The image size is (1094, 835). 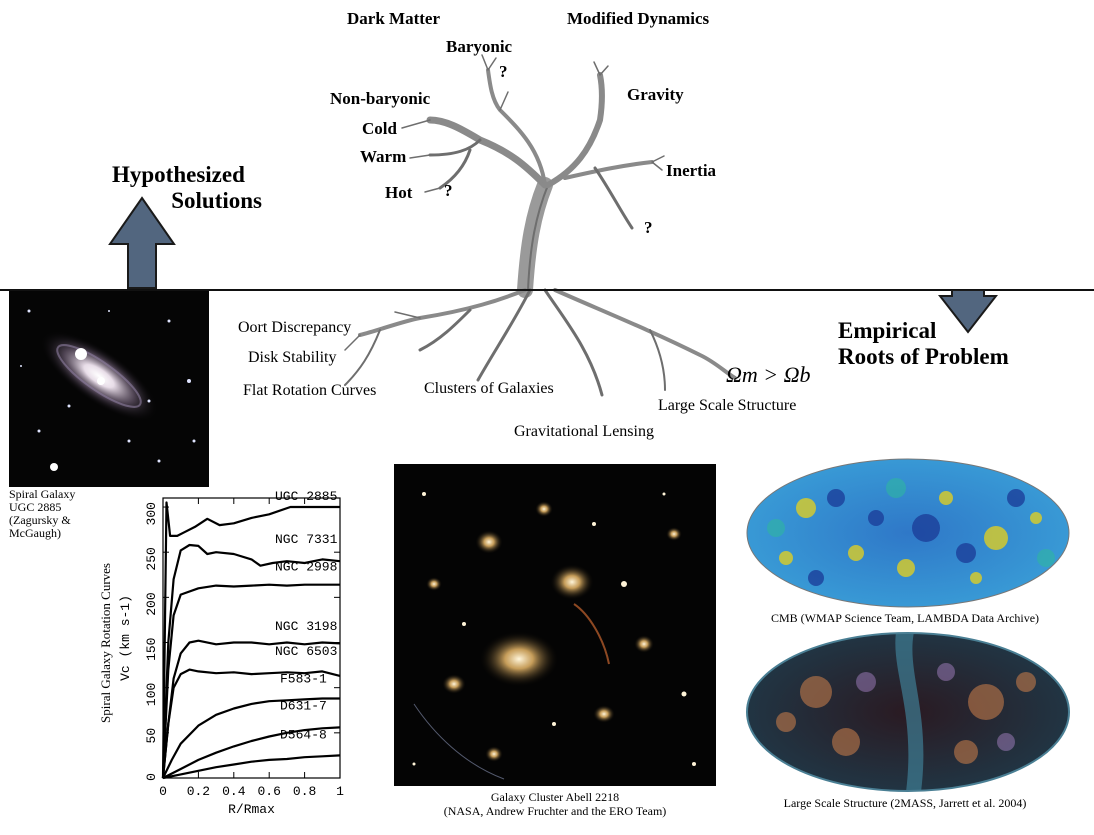 I want to click on empirical-line1: Empirical, so click(x=887, y=330).